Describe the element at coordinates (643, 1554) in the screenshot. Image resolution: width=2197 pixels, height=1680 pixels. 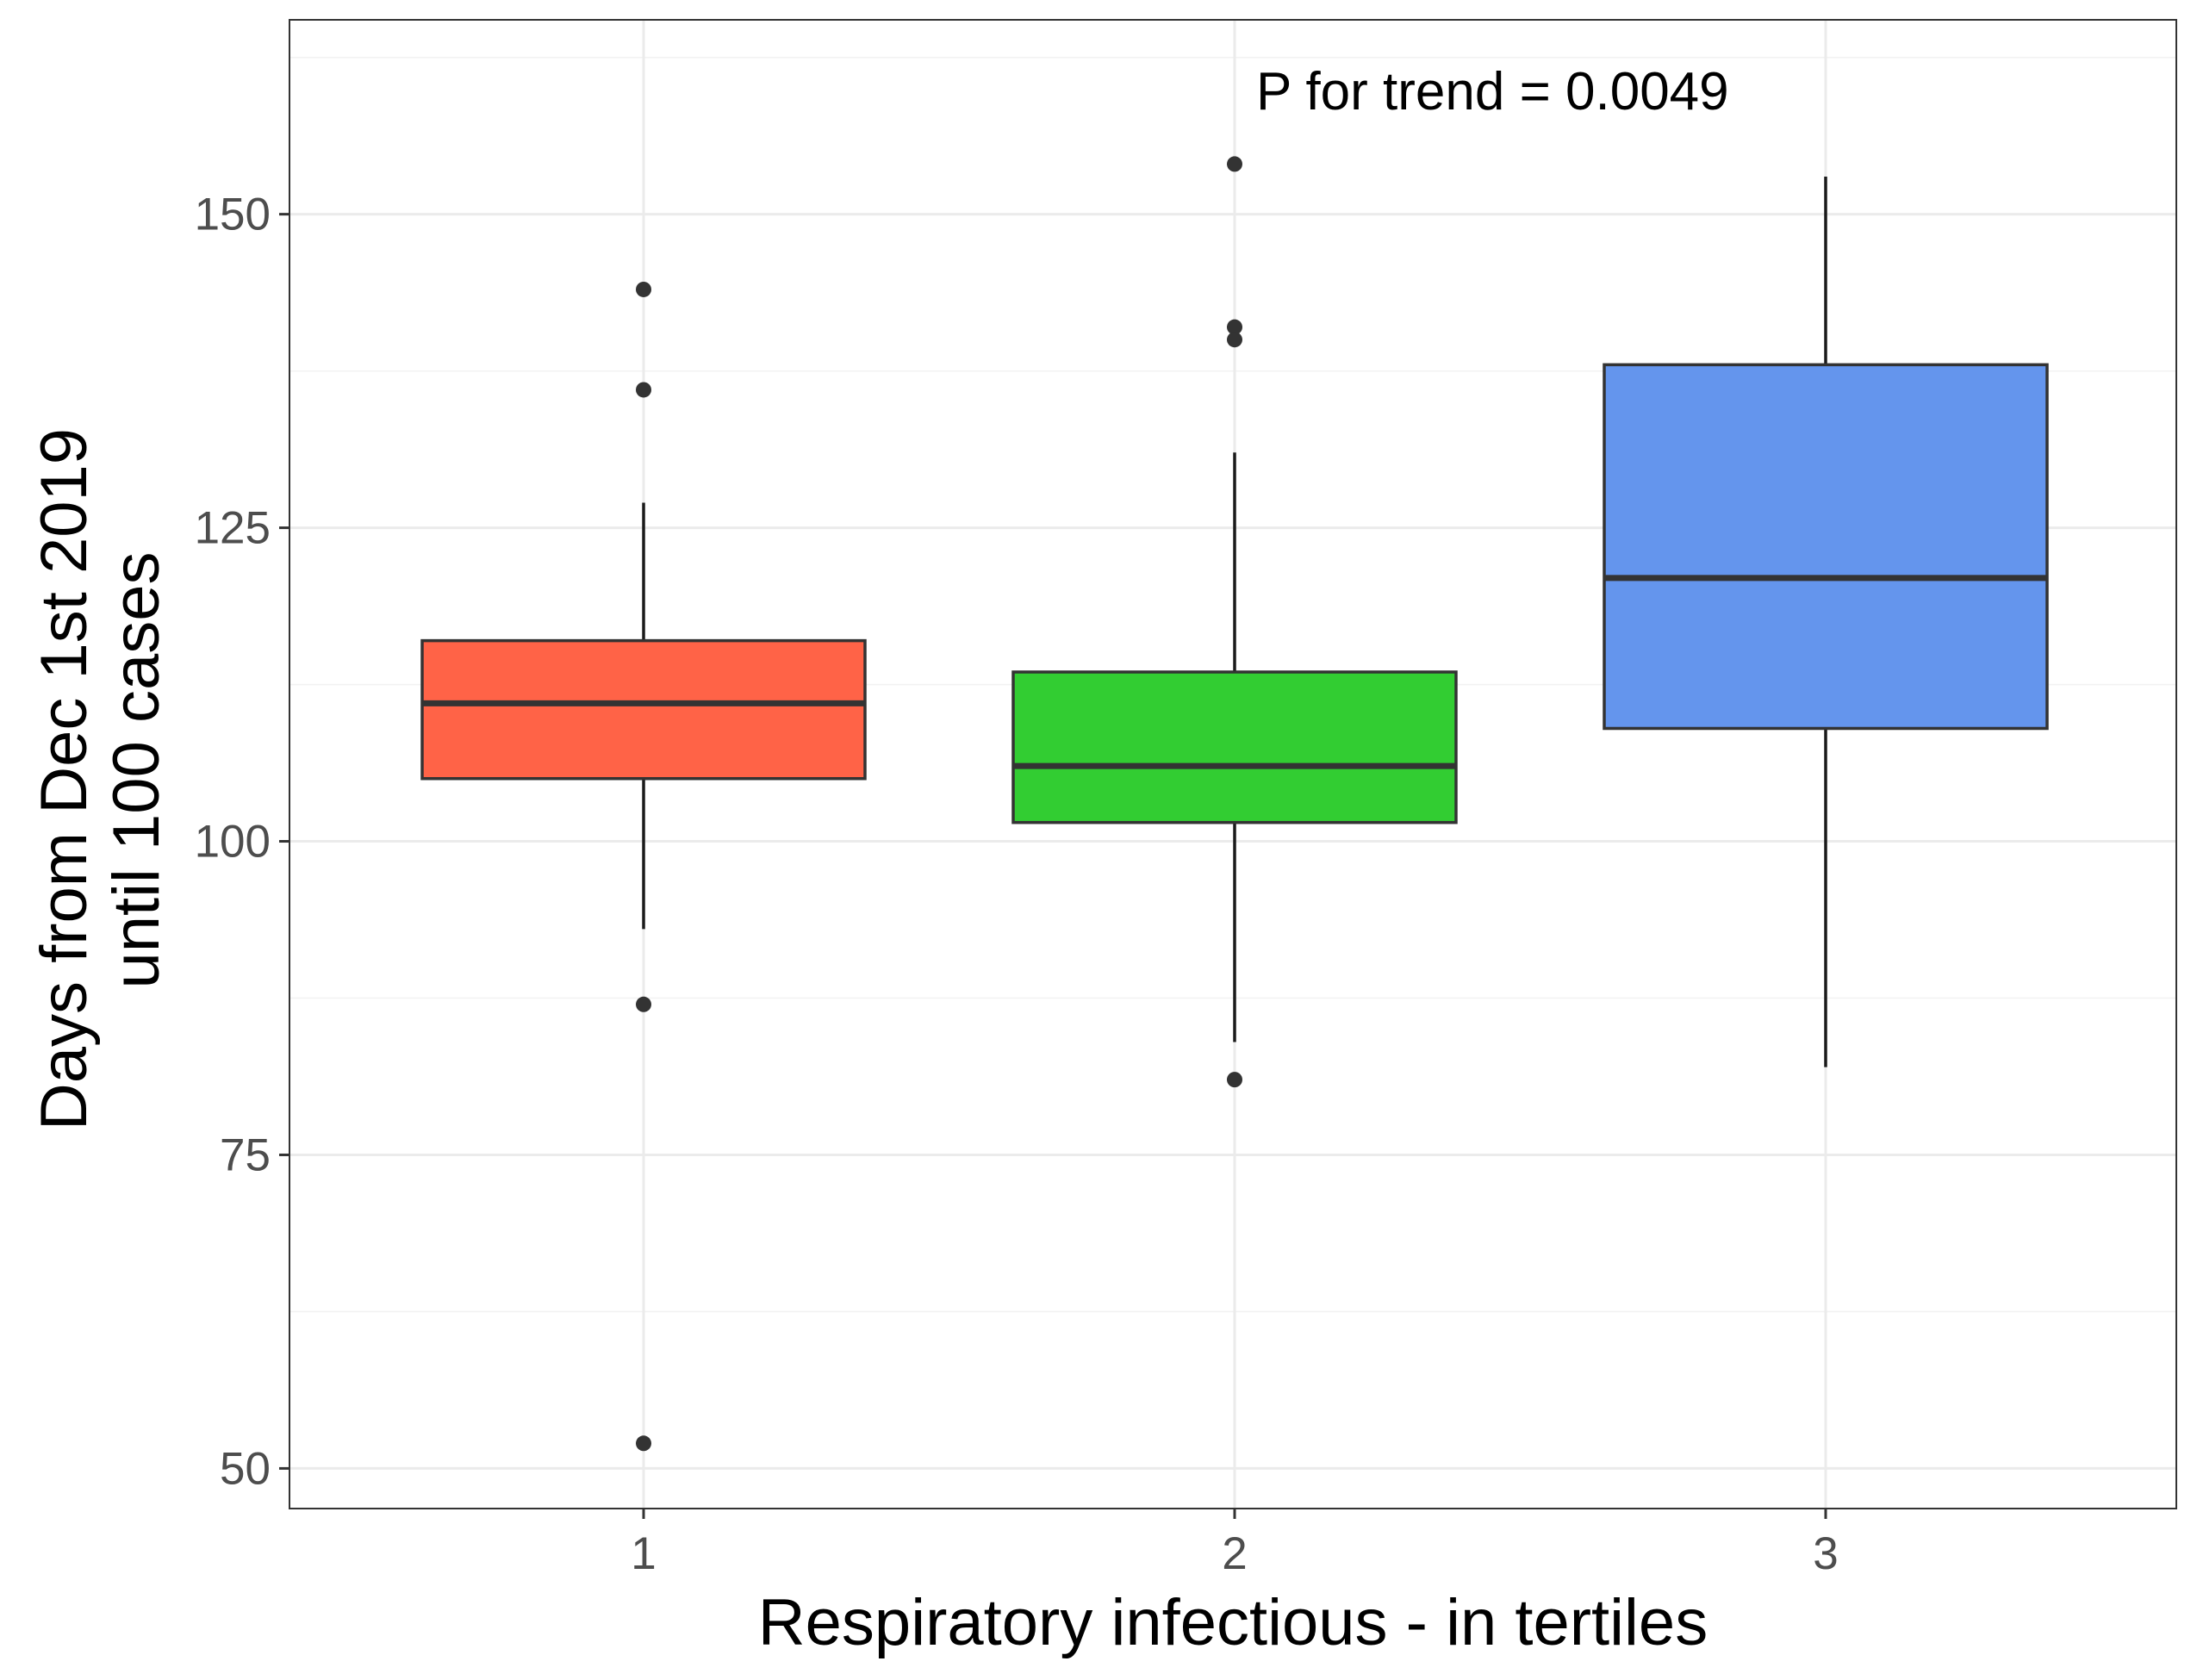
I see `x-tick-label: 1` at that location.